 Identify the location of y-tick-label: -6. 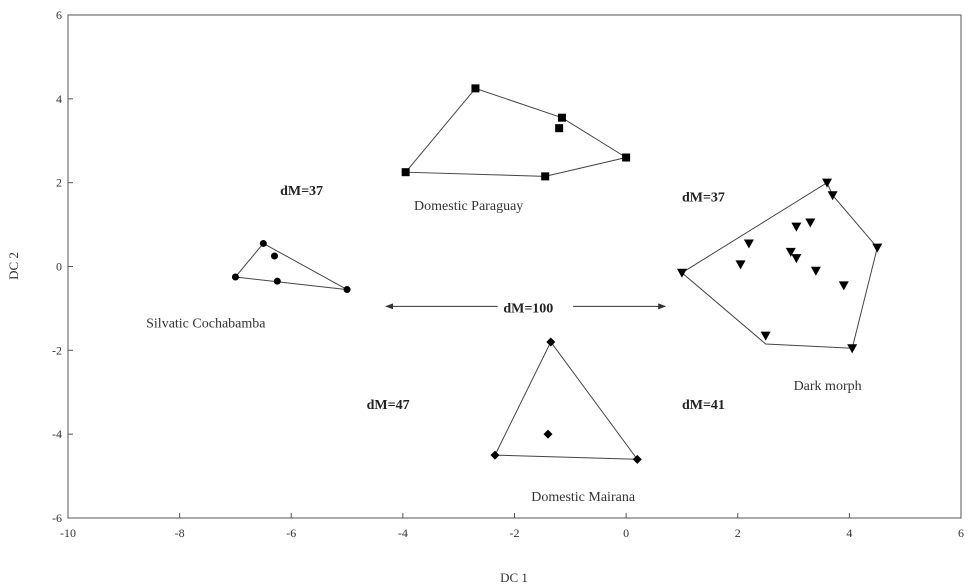
(57, 518).